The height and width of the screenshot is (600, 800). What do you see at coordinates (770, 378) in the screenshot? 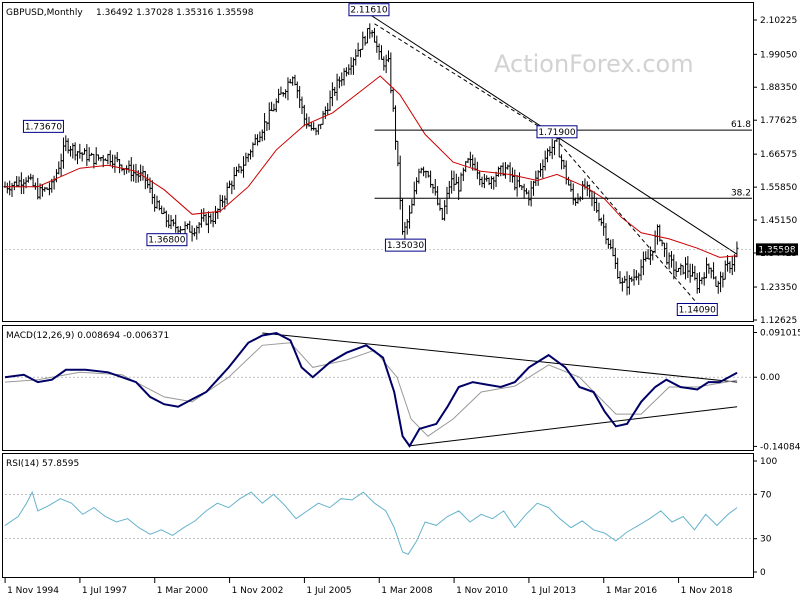
I see `macd-tick-label-2: 0.00` at bounding box center [770, 378].